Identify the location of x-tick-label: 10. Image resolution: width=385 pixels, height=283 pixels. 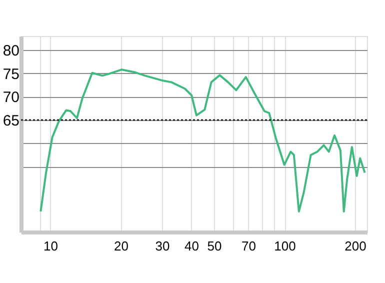
(51, 246).